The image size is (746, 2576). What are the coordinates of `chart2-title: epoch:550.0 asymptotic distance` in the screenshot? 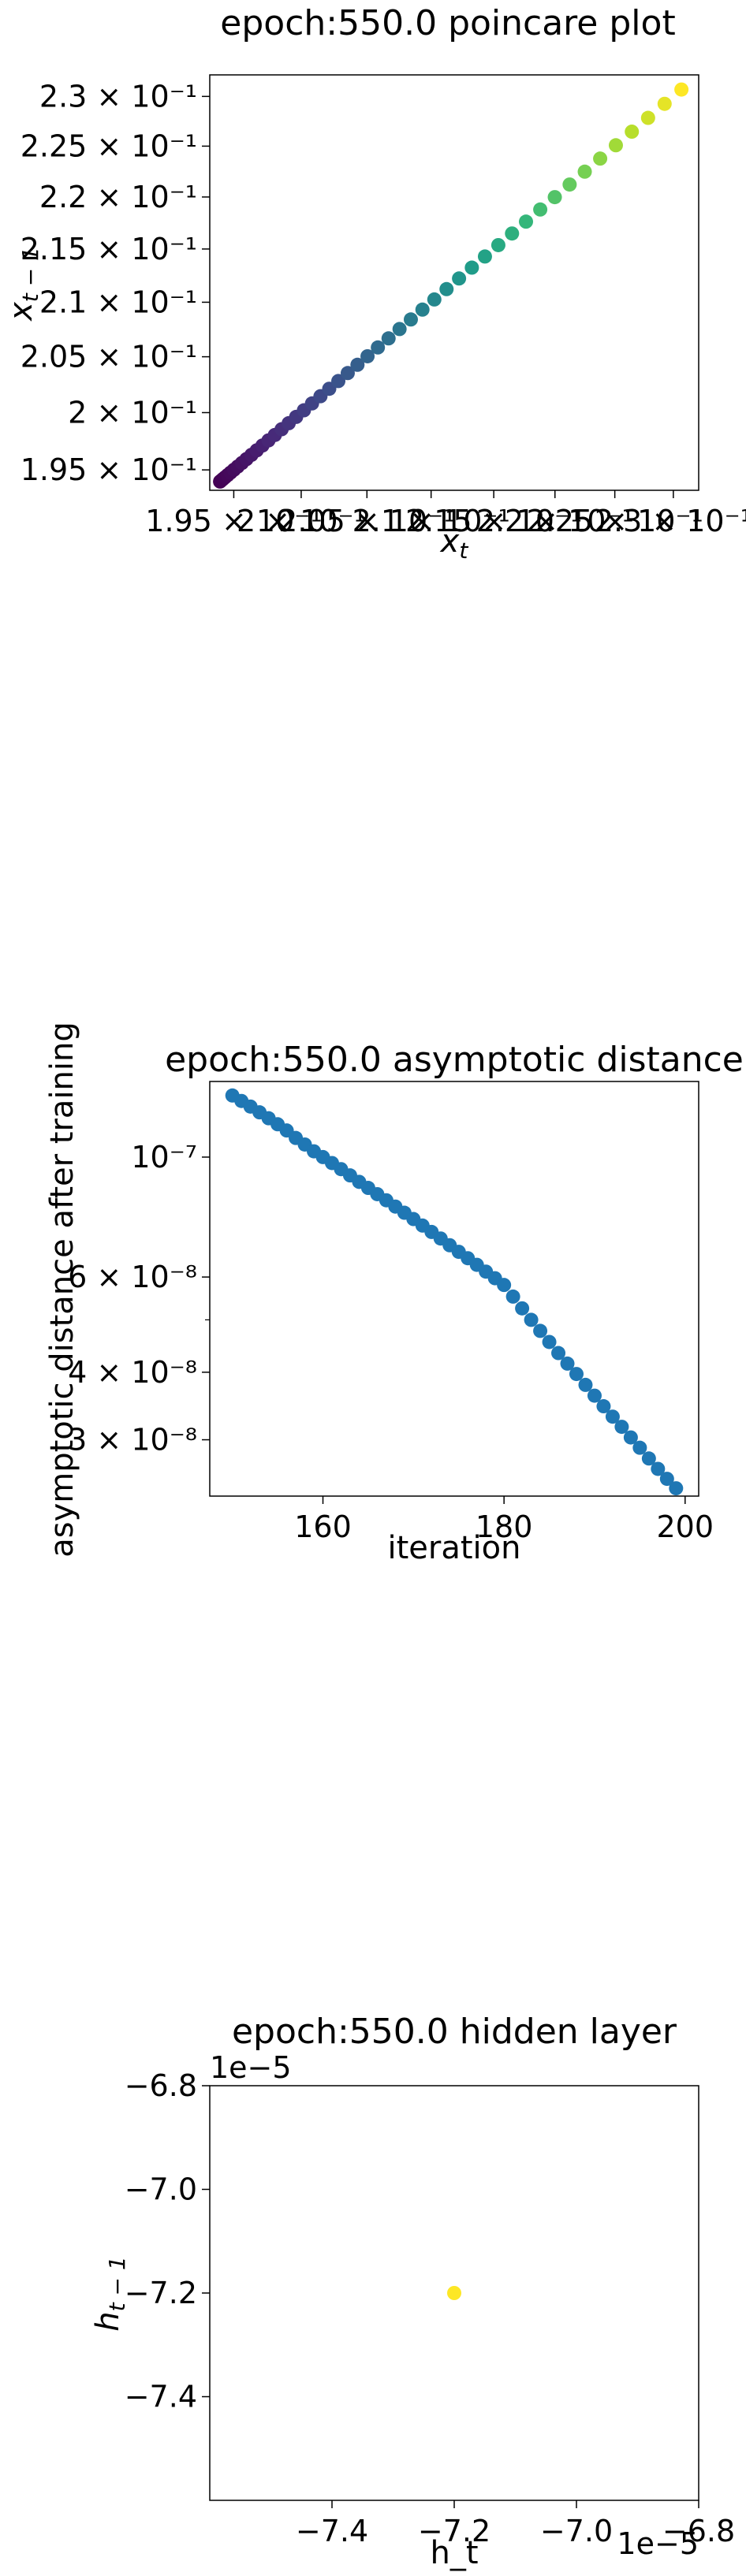 It's located at (454, 1060).